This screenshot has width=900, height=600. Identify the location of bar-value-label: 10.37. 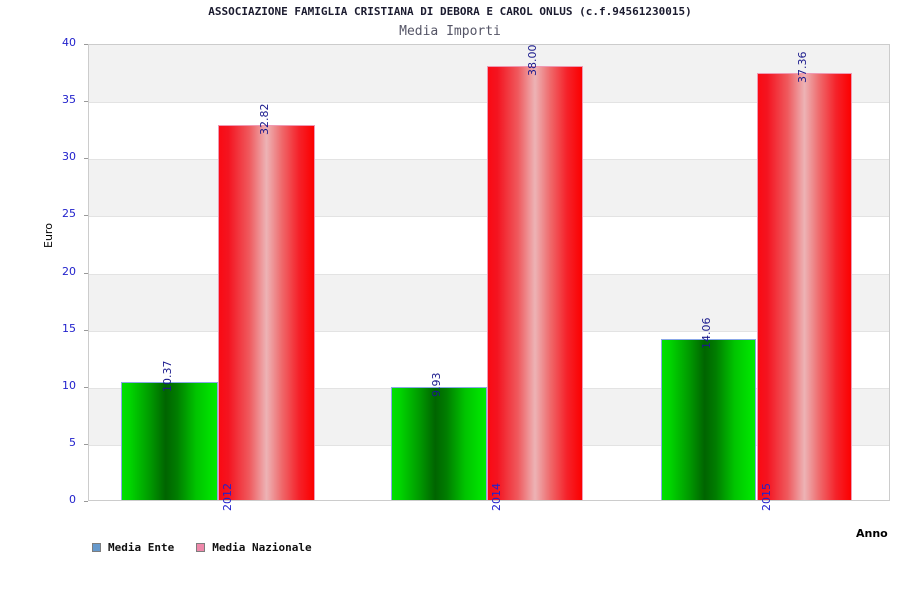
(167, 376).